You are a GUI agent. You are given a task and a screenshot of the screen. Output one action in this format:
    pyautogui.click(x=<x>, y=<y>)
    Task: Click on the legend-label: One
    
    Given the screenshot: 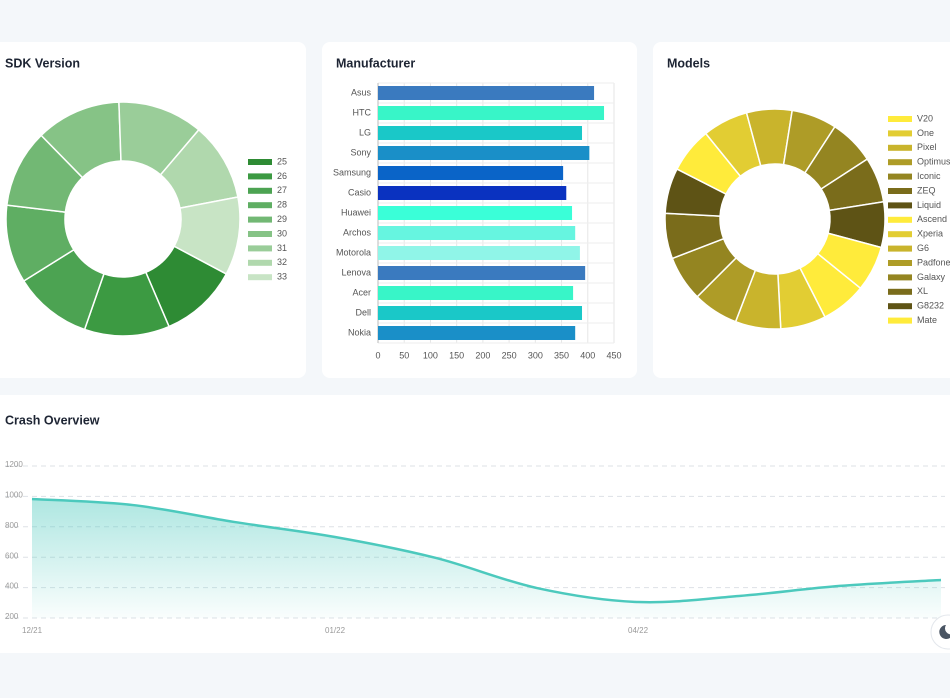 What is the action you would take?
    pyautogui.click(x=925, y=133)
    